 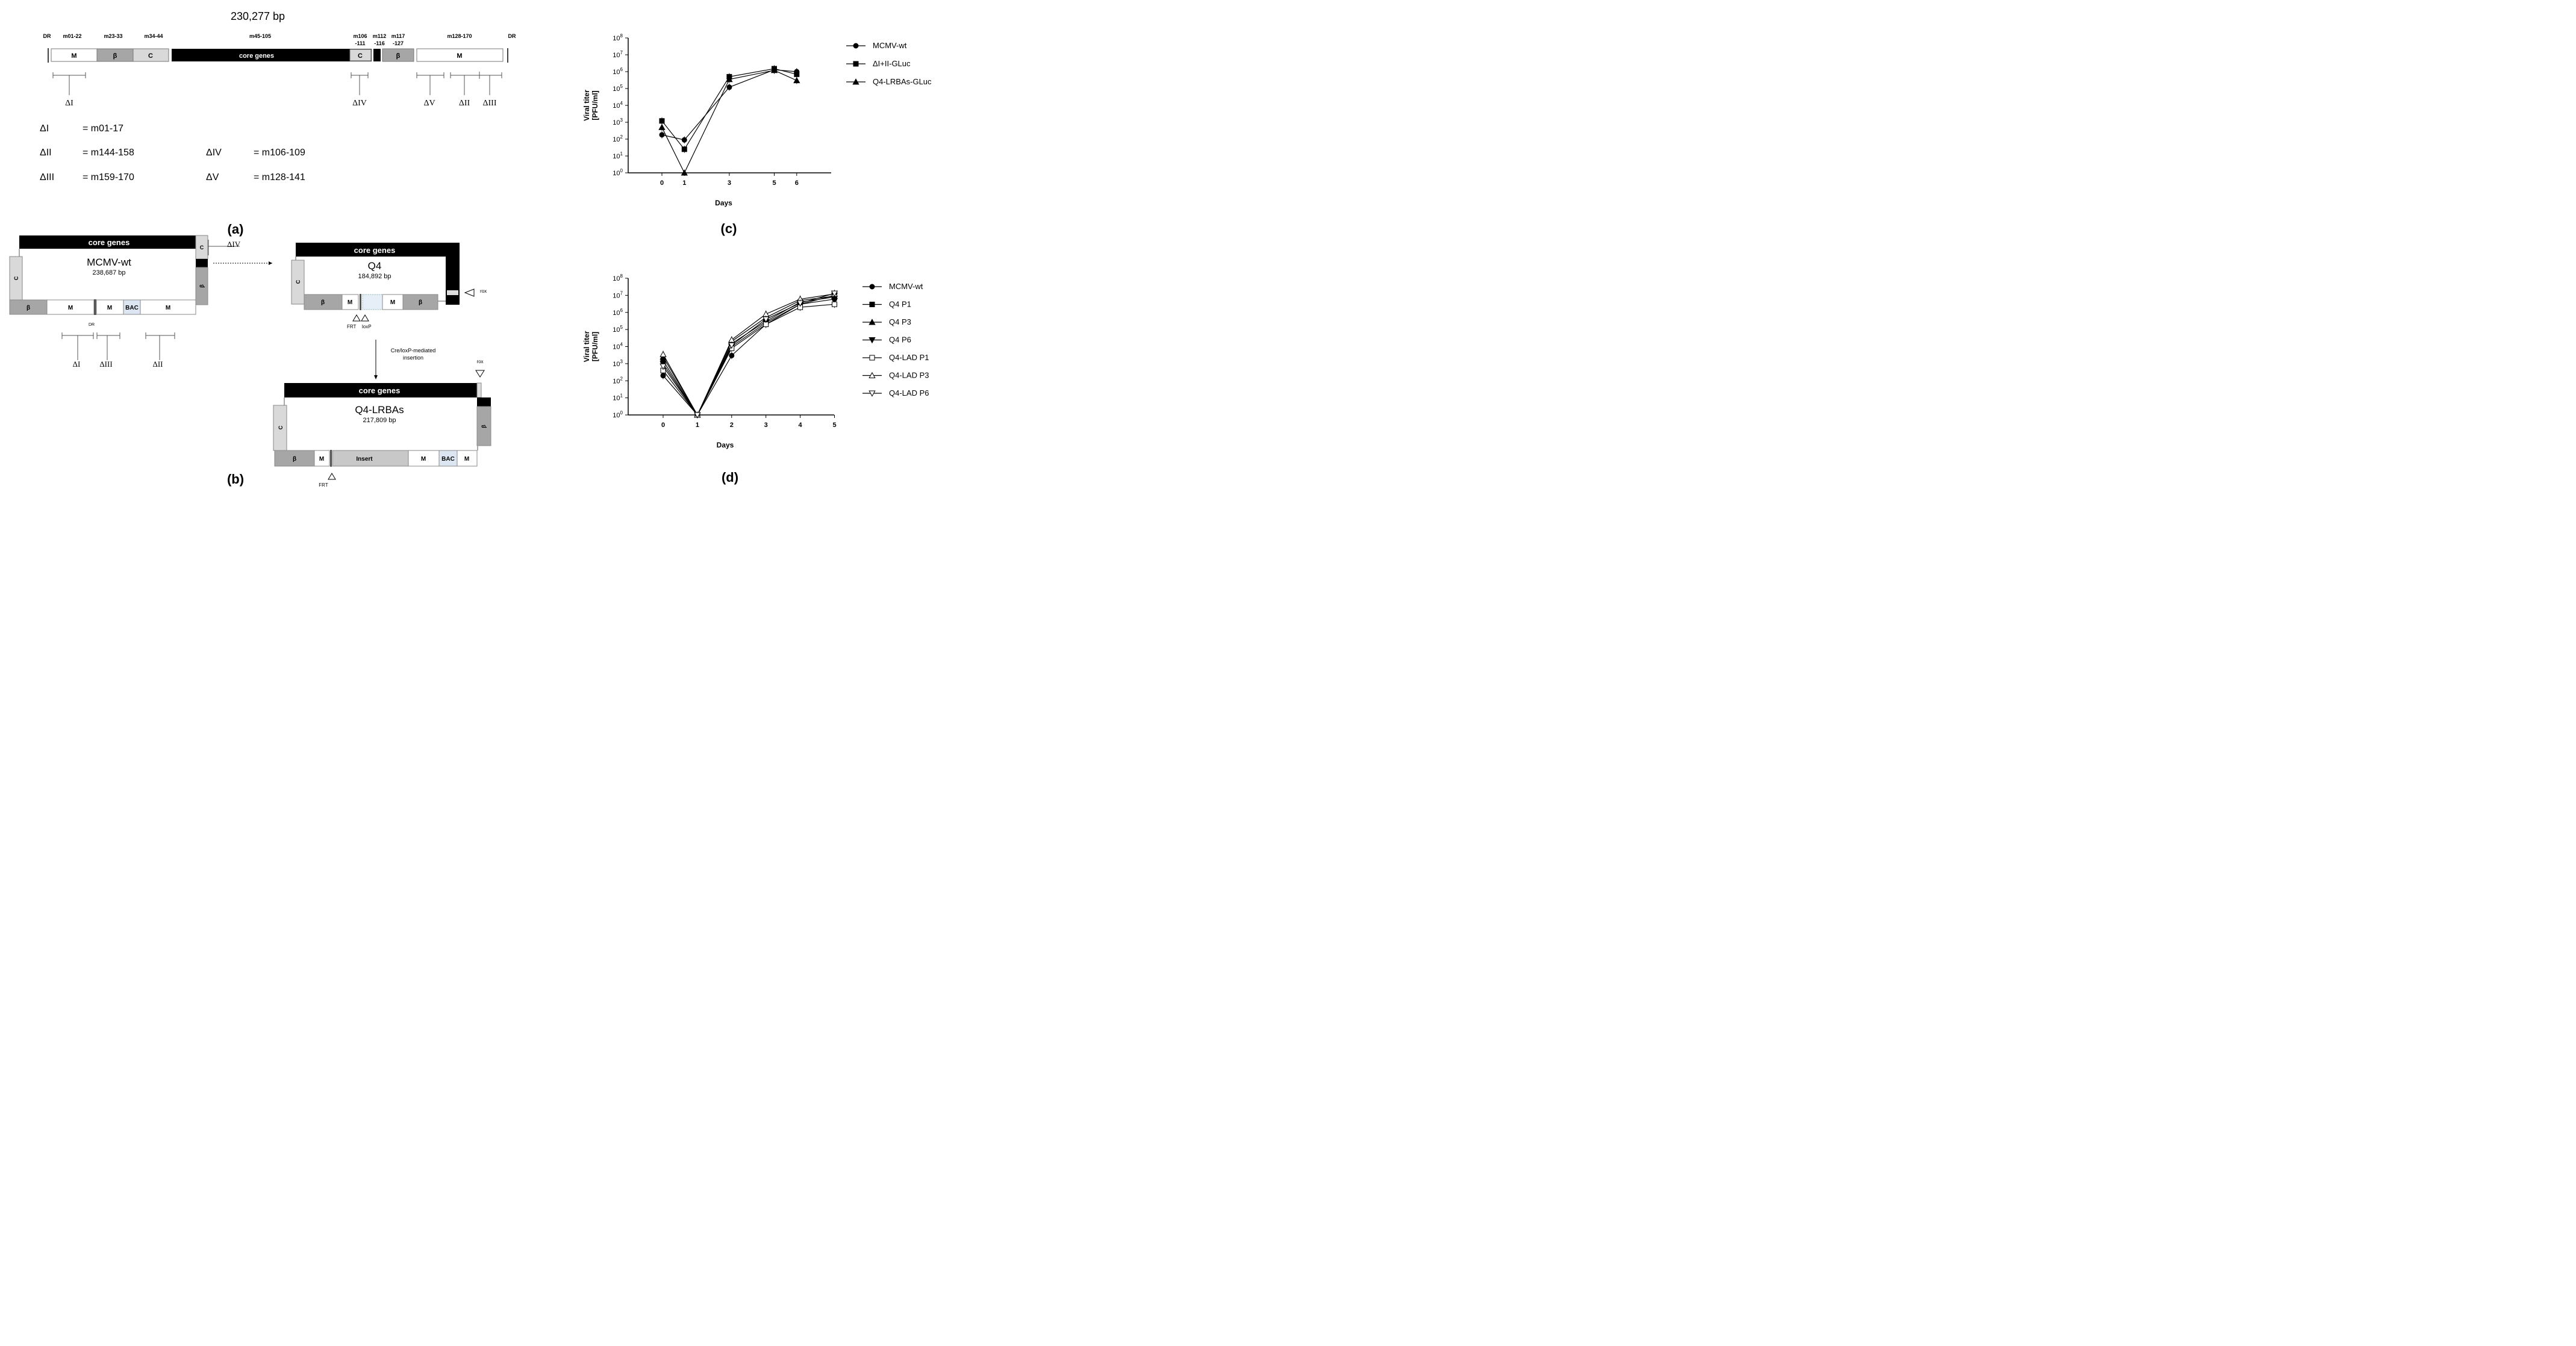 I want to click on dr-left-label: DR, so click(x=47, y=36).